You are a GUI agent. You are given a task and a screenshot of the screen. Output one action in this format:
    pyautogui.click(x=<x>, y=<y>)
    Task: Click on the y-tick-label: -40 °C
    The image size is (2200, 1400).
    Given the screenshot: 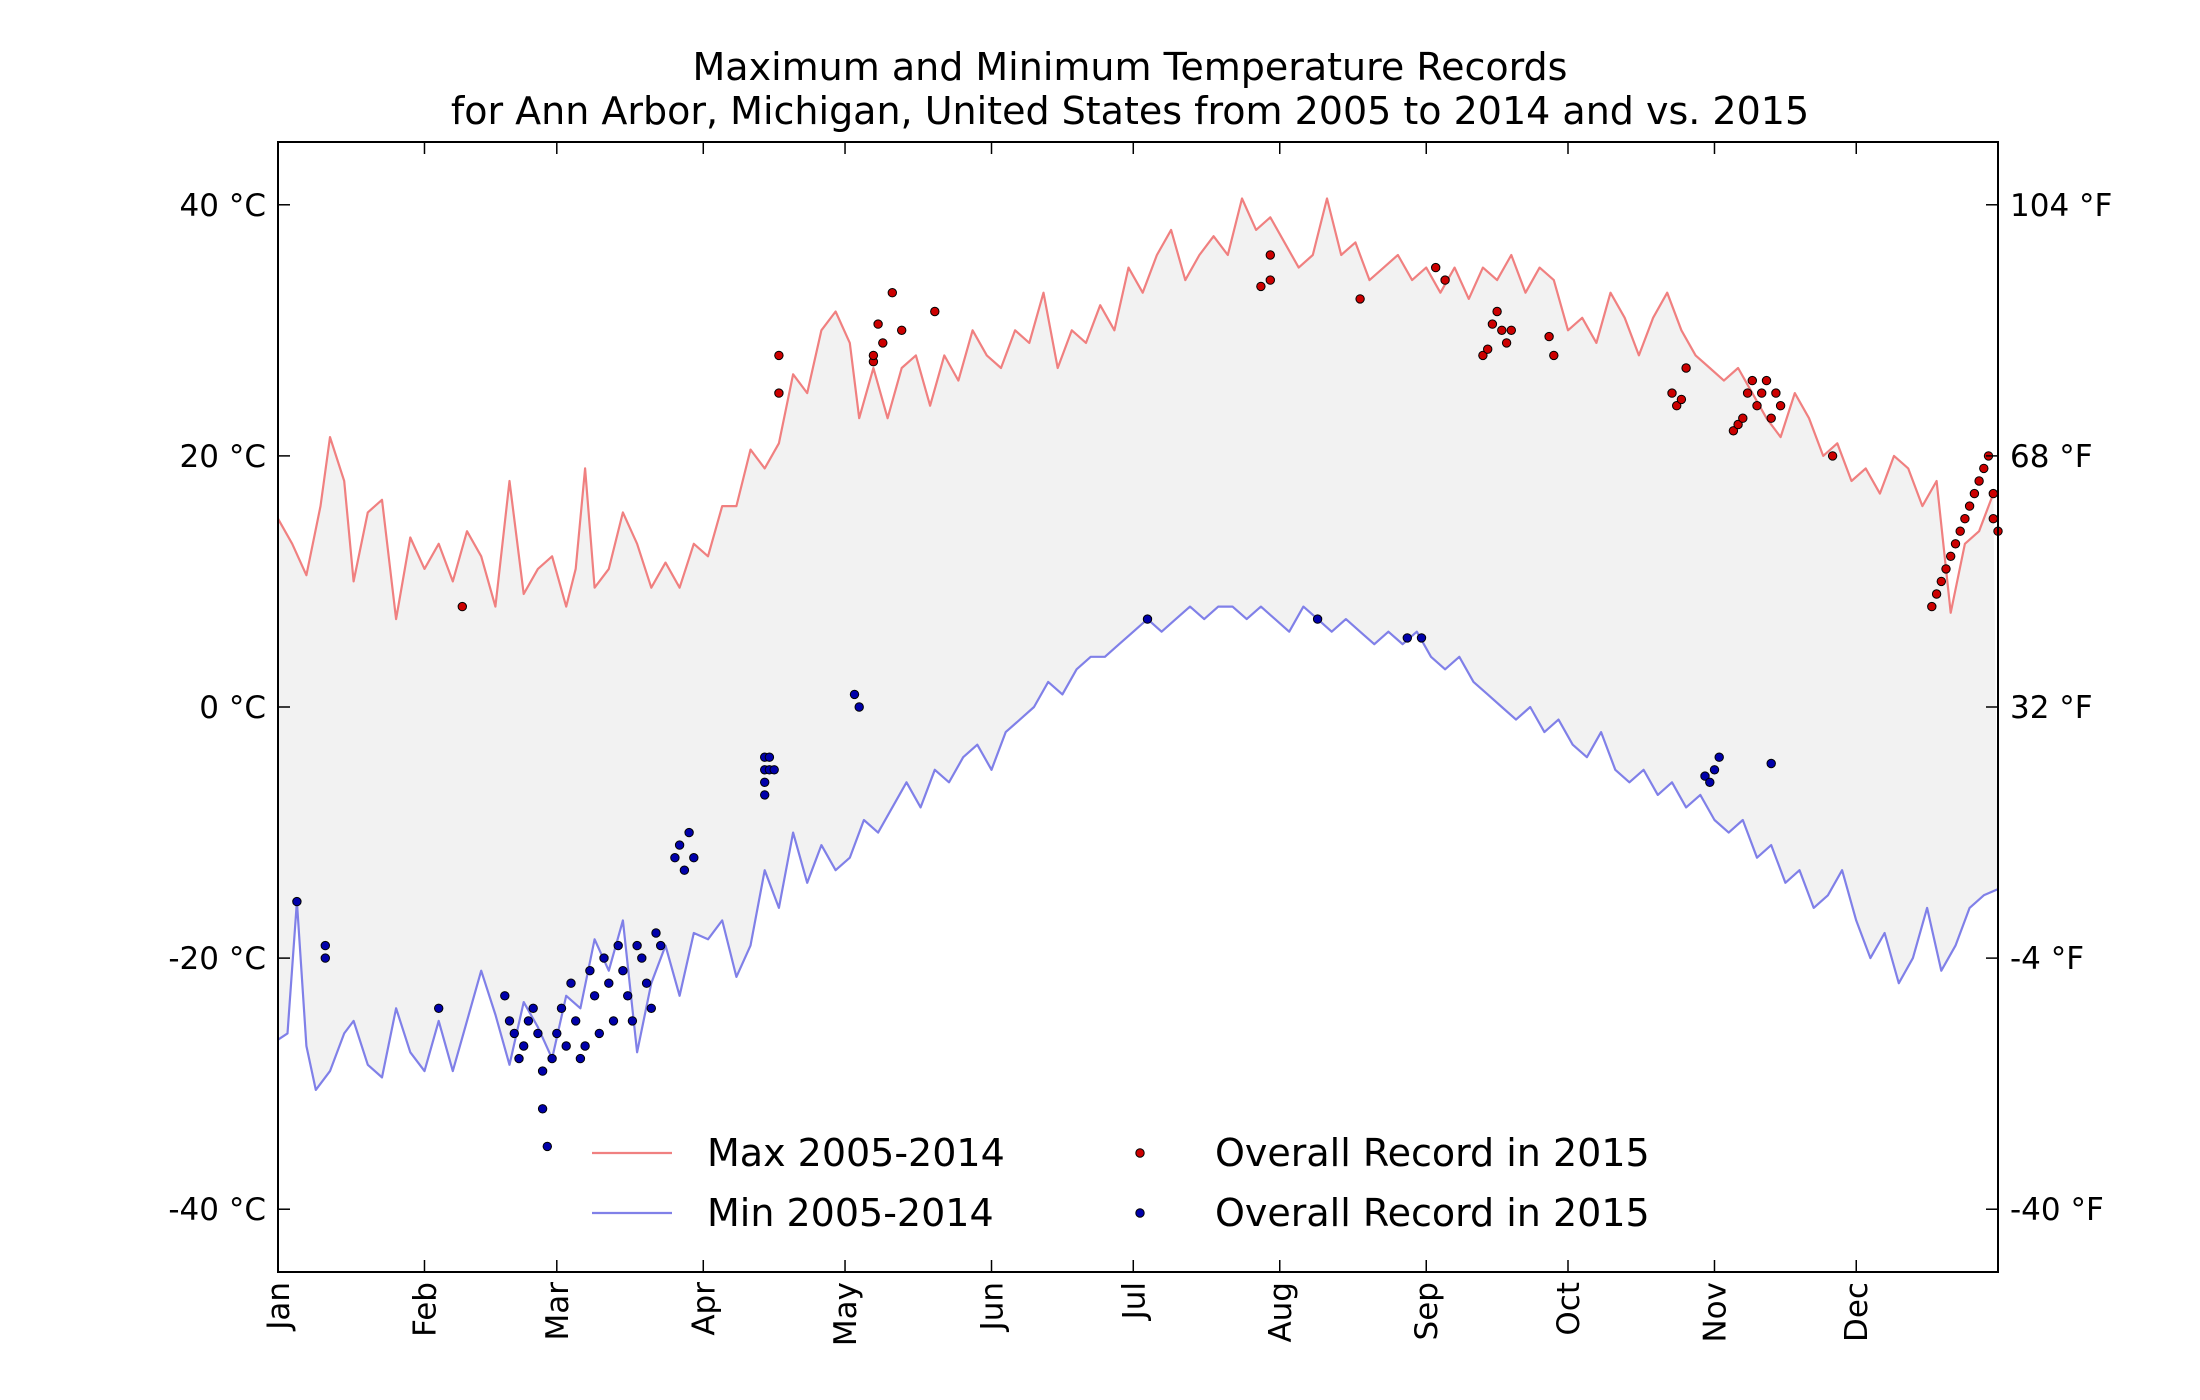 What is the action you would take?
    pyautogui.click(x=217, y=1210)
    